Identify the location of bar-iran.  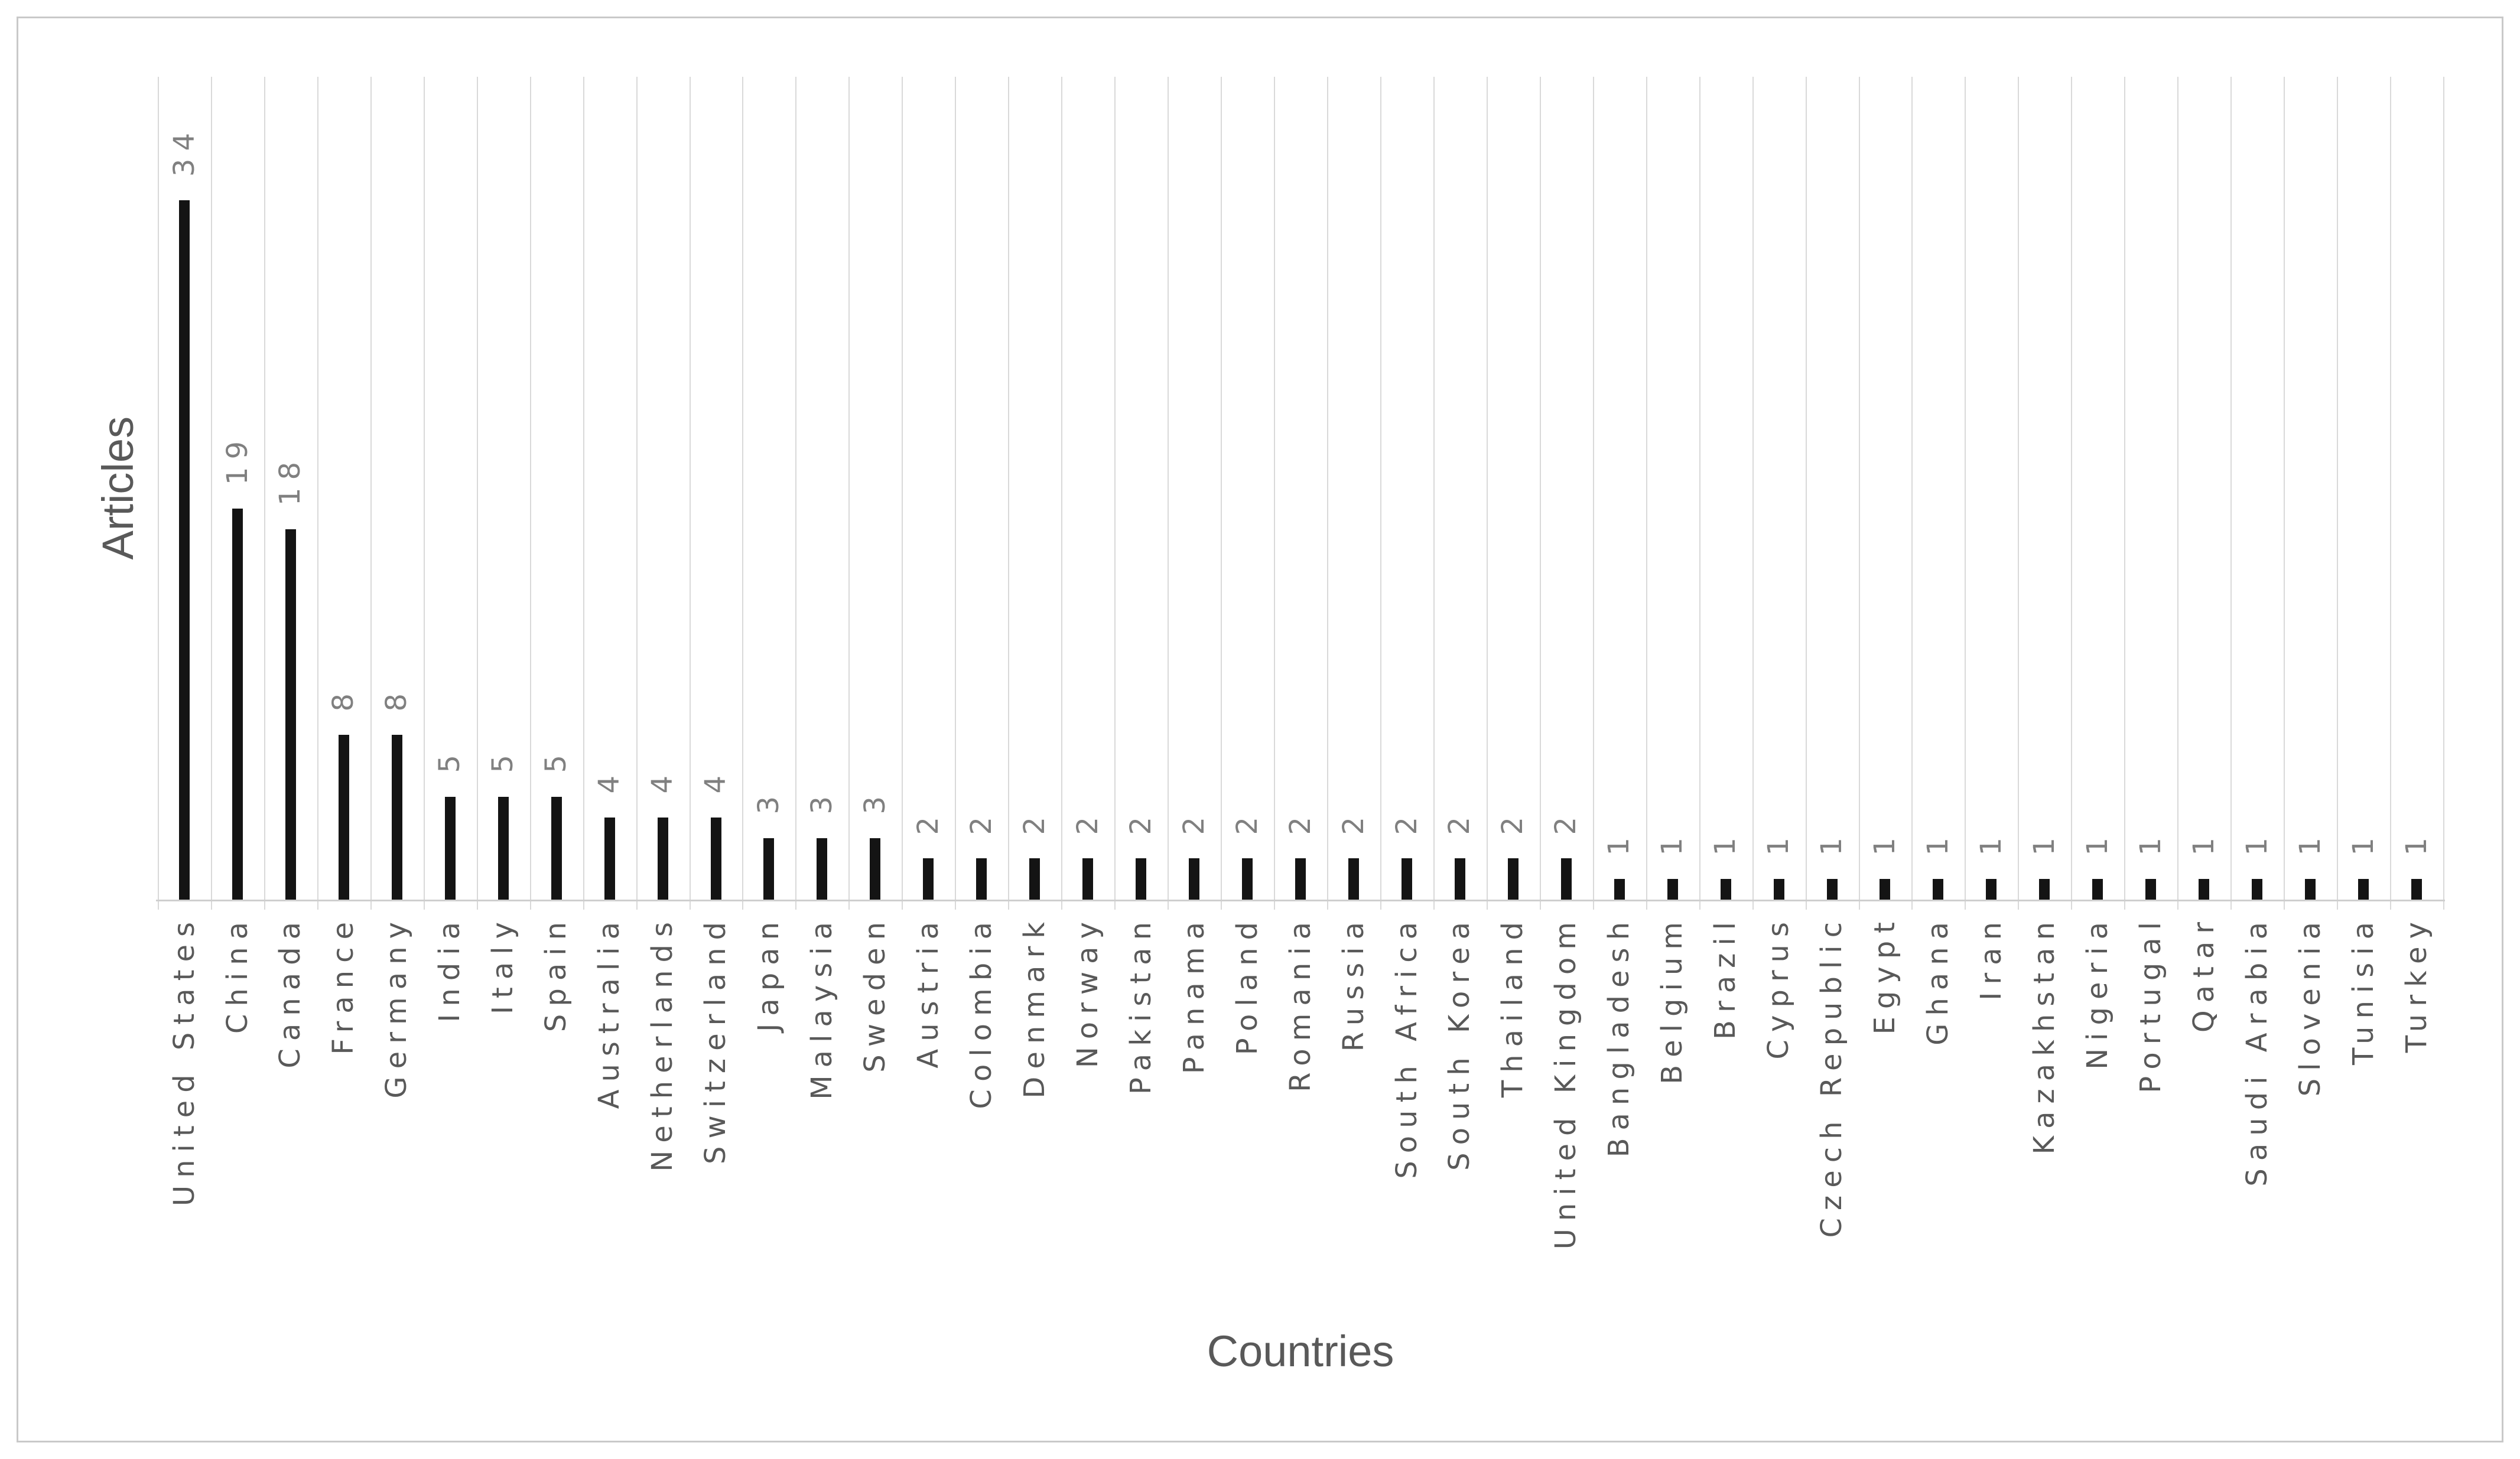
(1991, 890).